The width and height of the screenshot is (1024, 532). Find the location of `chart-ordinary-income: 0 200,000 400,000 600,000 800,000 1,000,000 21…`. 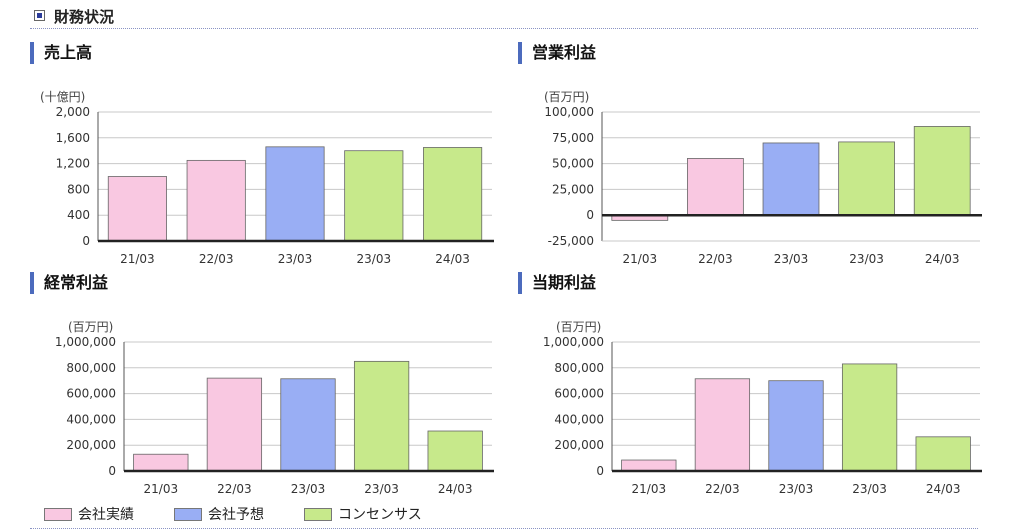

chart-ordinary-income: 0 200,000 400,000 600,000 800,000 1,000,000 21… is located at coordinates (274, 415).